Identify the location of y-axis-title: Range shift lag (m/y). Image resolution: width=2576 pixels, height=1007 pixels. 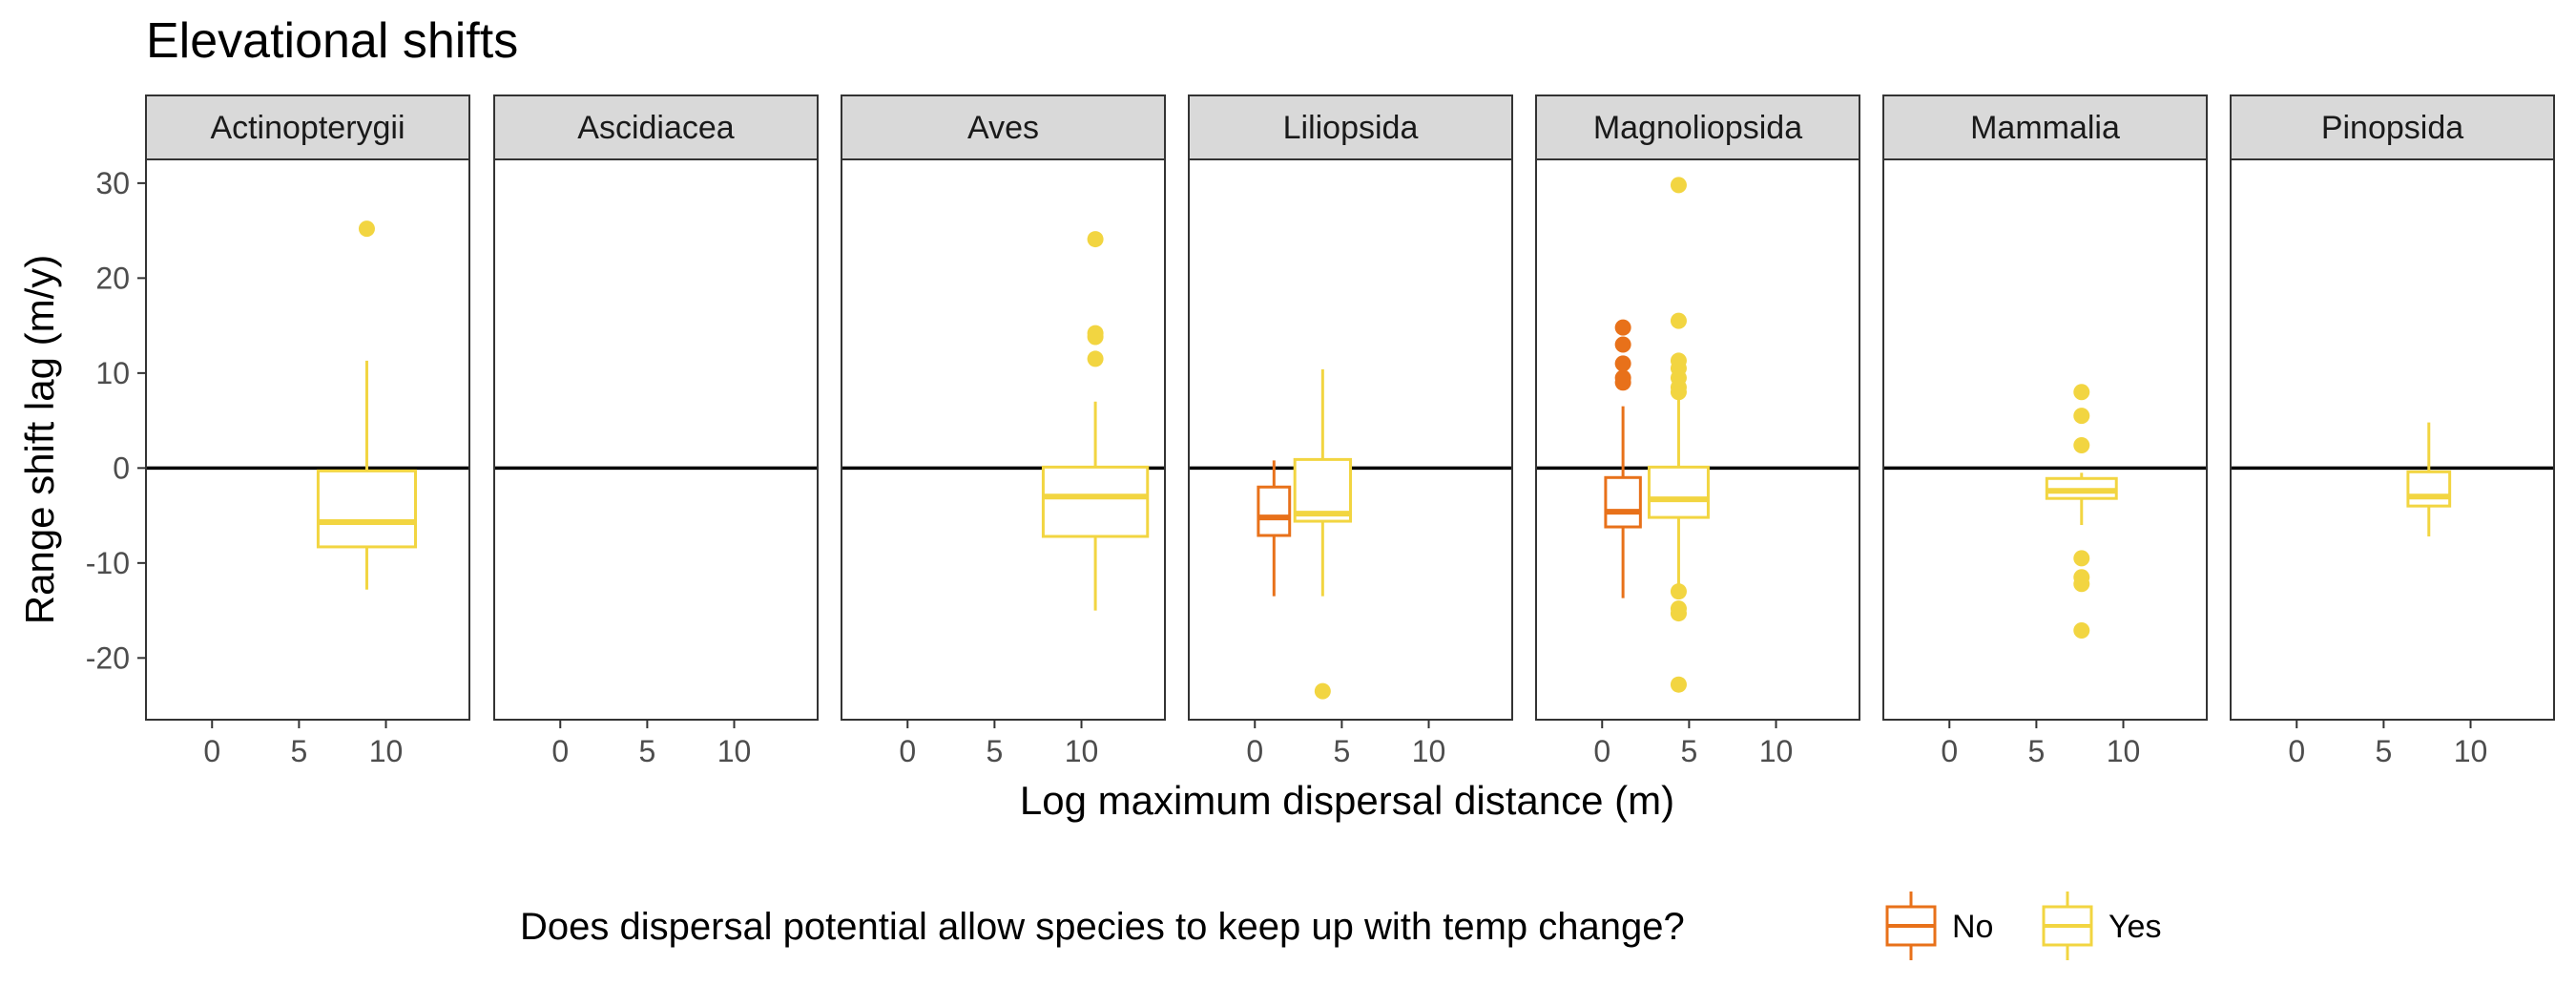
(39, 439).